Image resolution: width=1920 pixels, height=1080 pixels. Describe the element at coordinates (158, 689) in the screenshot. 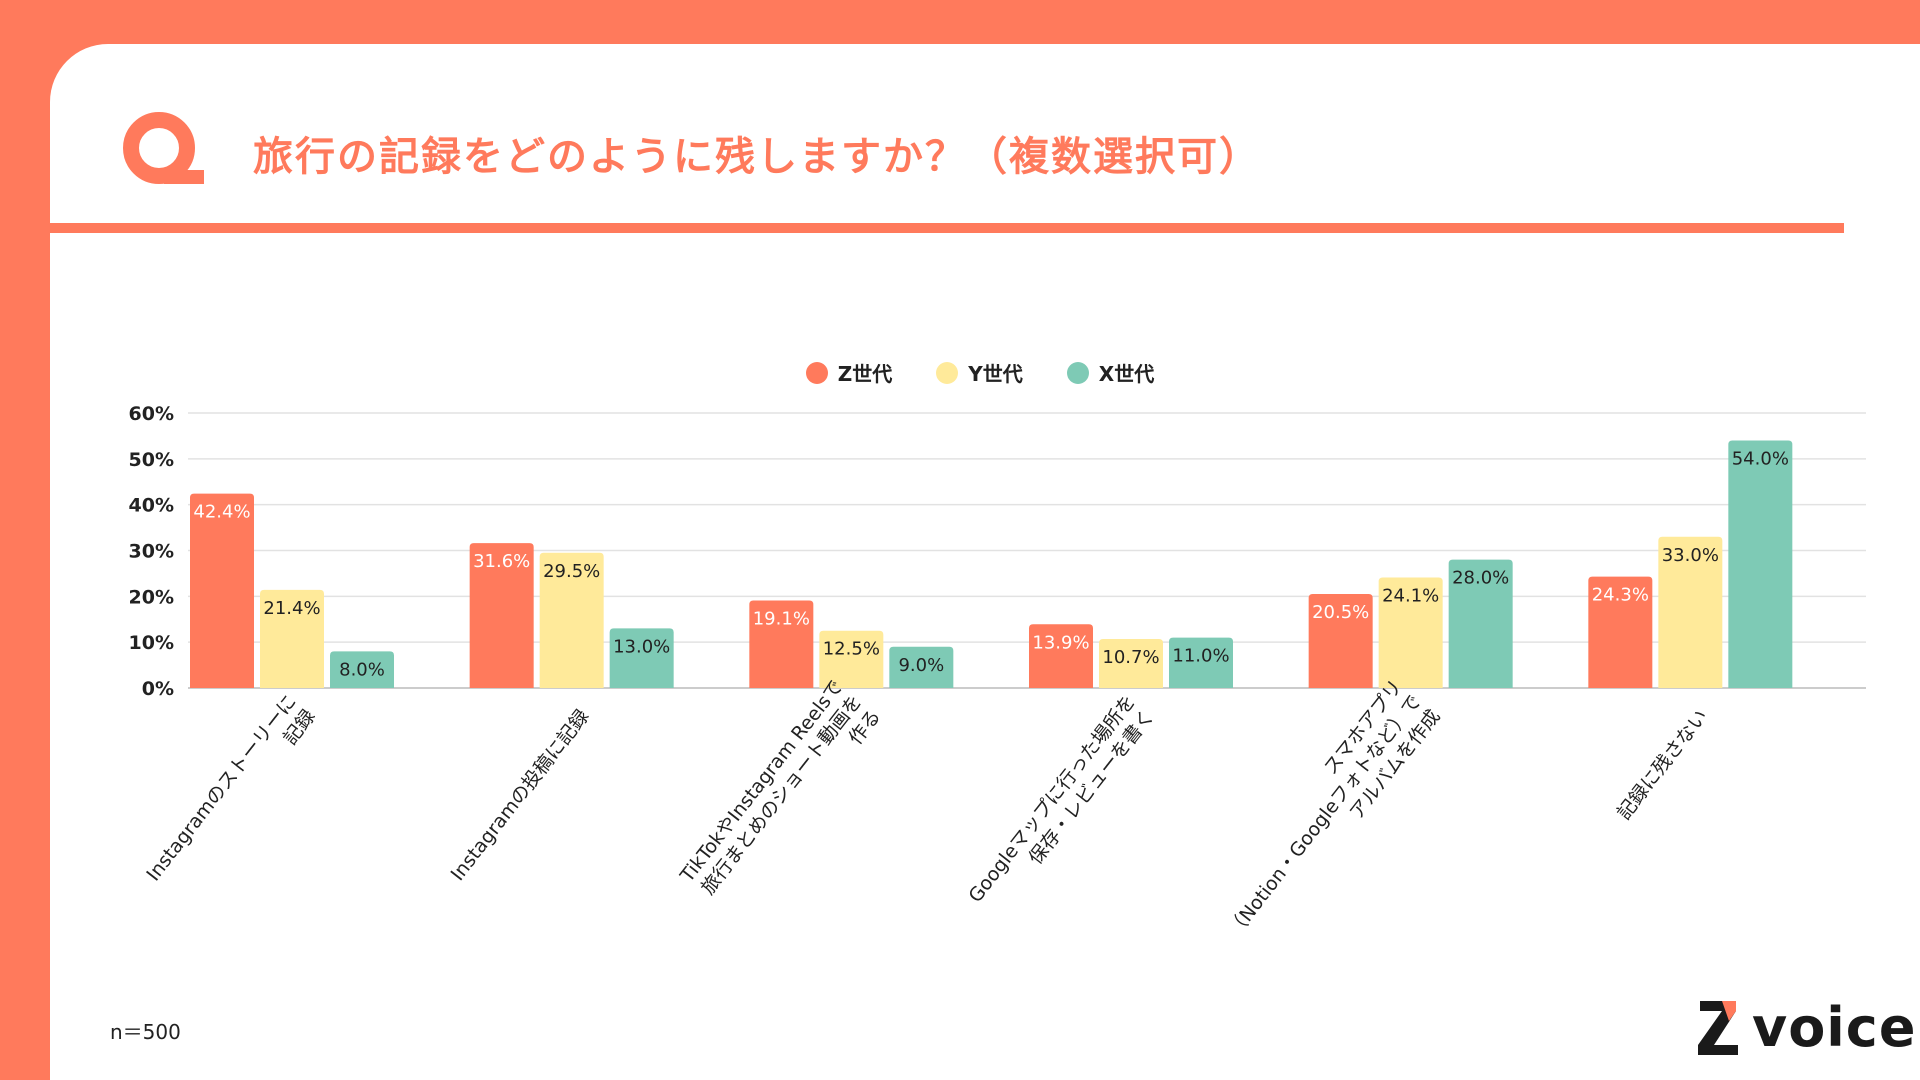

I see `y-tick-label: 0%` at that location.